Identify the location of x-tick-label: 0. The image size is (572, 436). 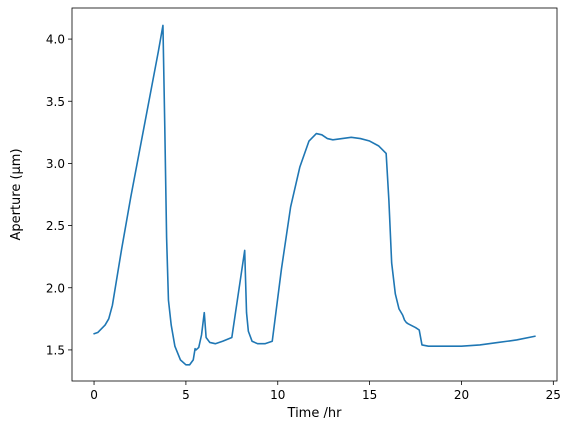
(94, 395).